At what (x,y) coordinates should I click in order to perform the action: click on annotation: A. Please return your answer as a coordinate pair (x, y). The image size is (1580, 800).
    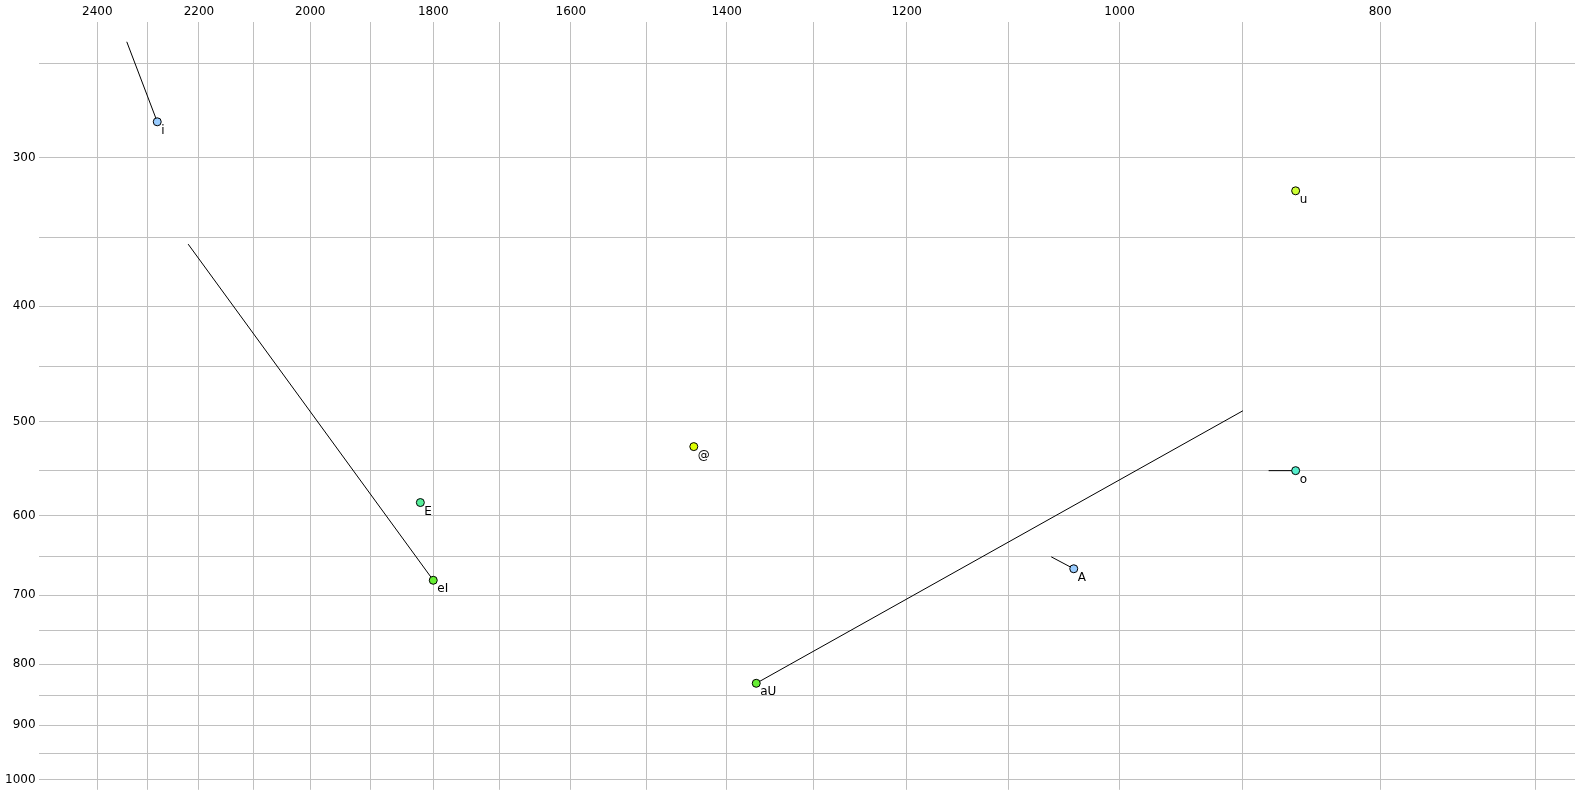
    Looking at the image, I should click on (1082, 576).